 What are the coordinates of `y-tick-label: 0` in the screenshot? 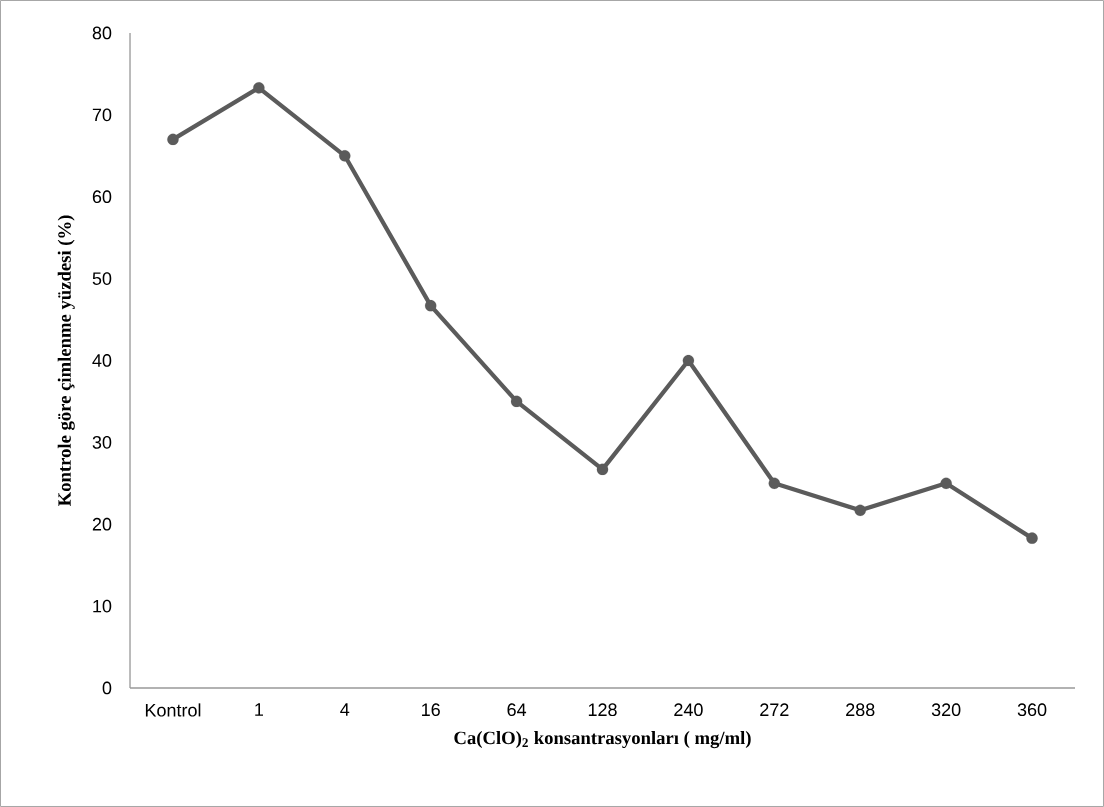 It's located at (107, 688).